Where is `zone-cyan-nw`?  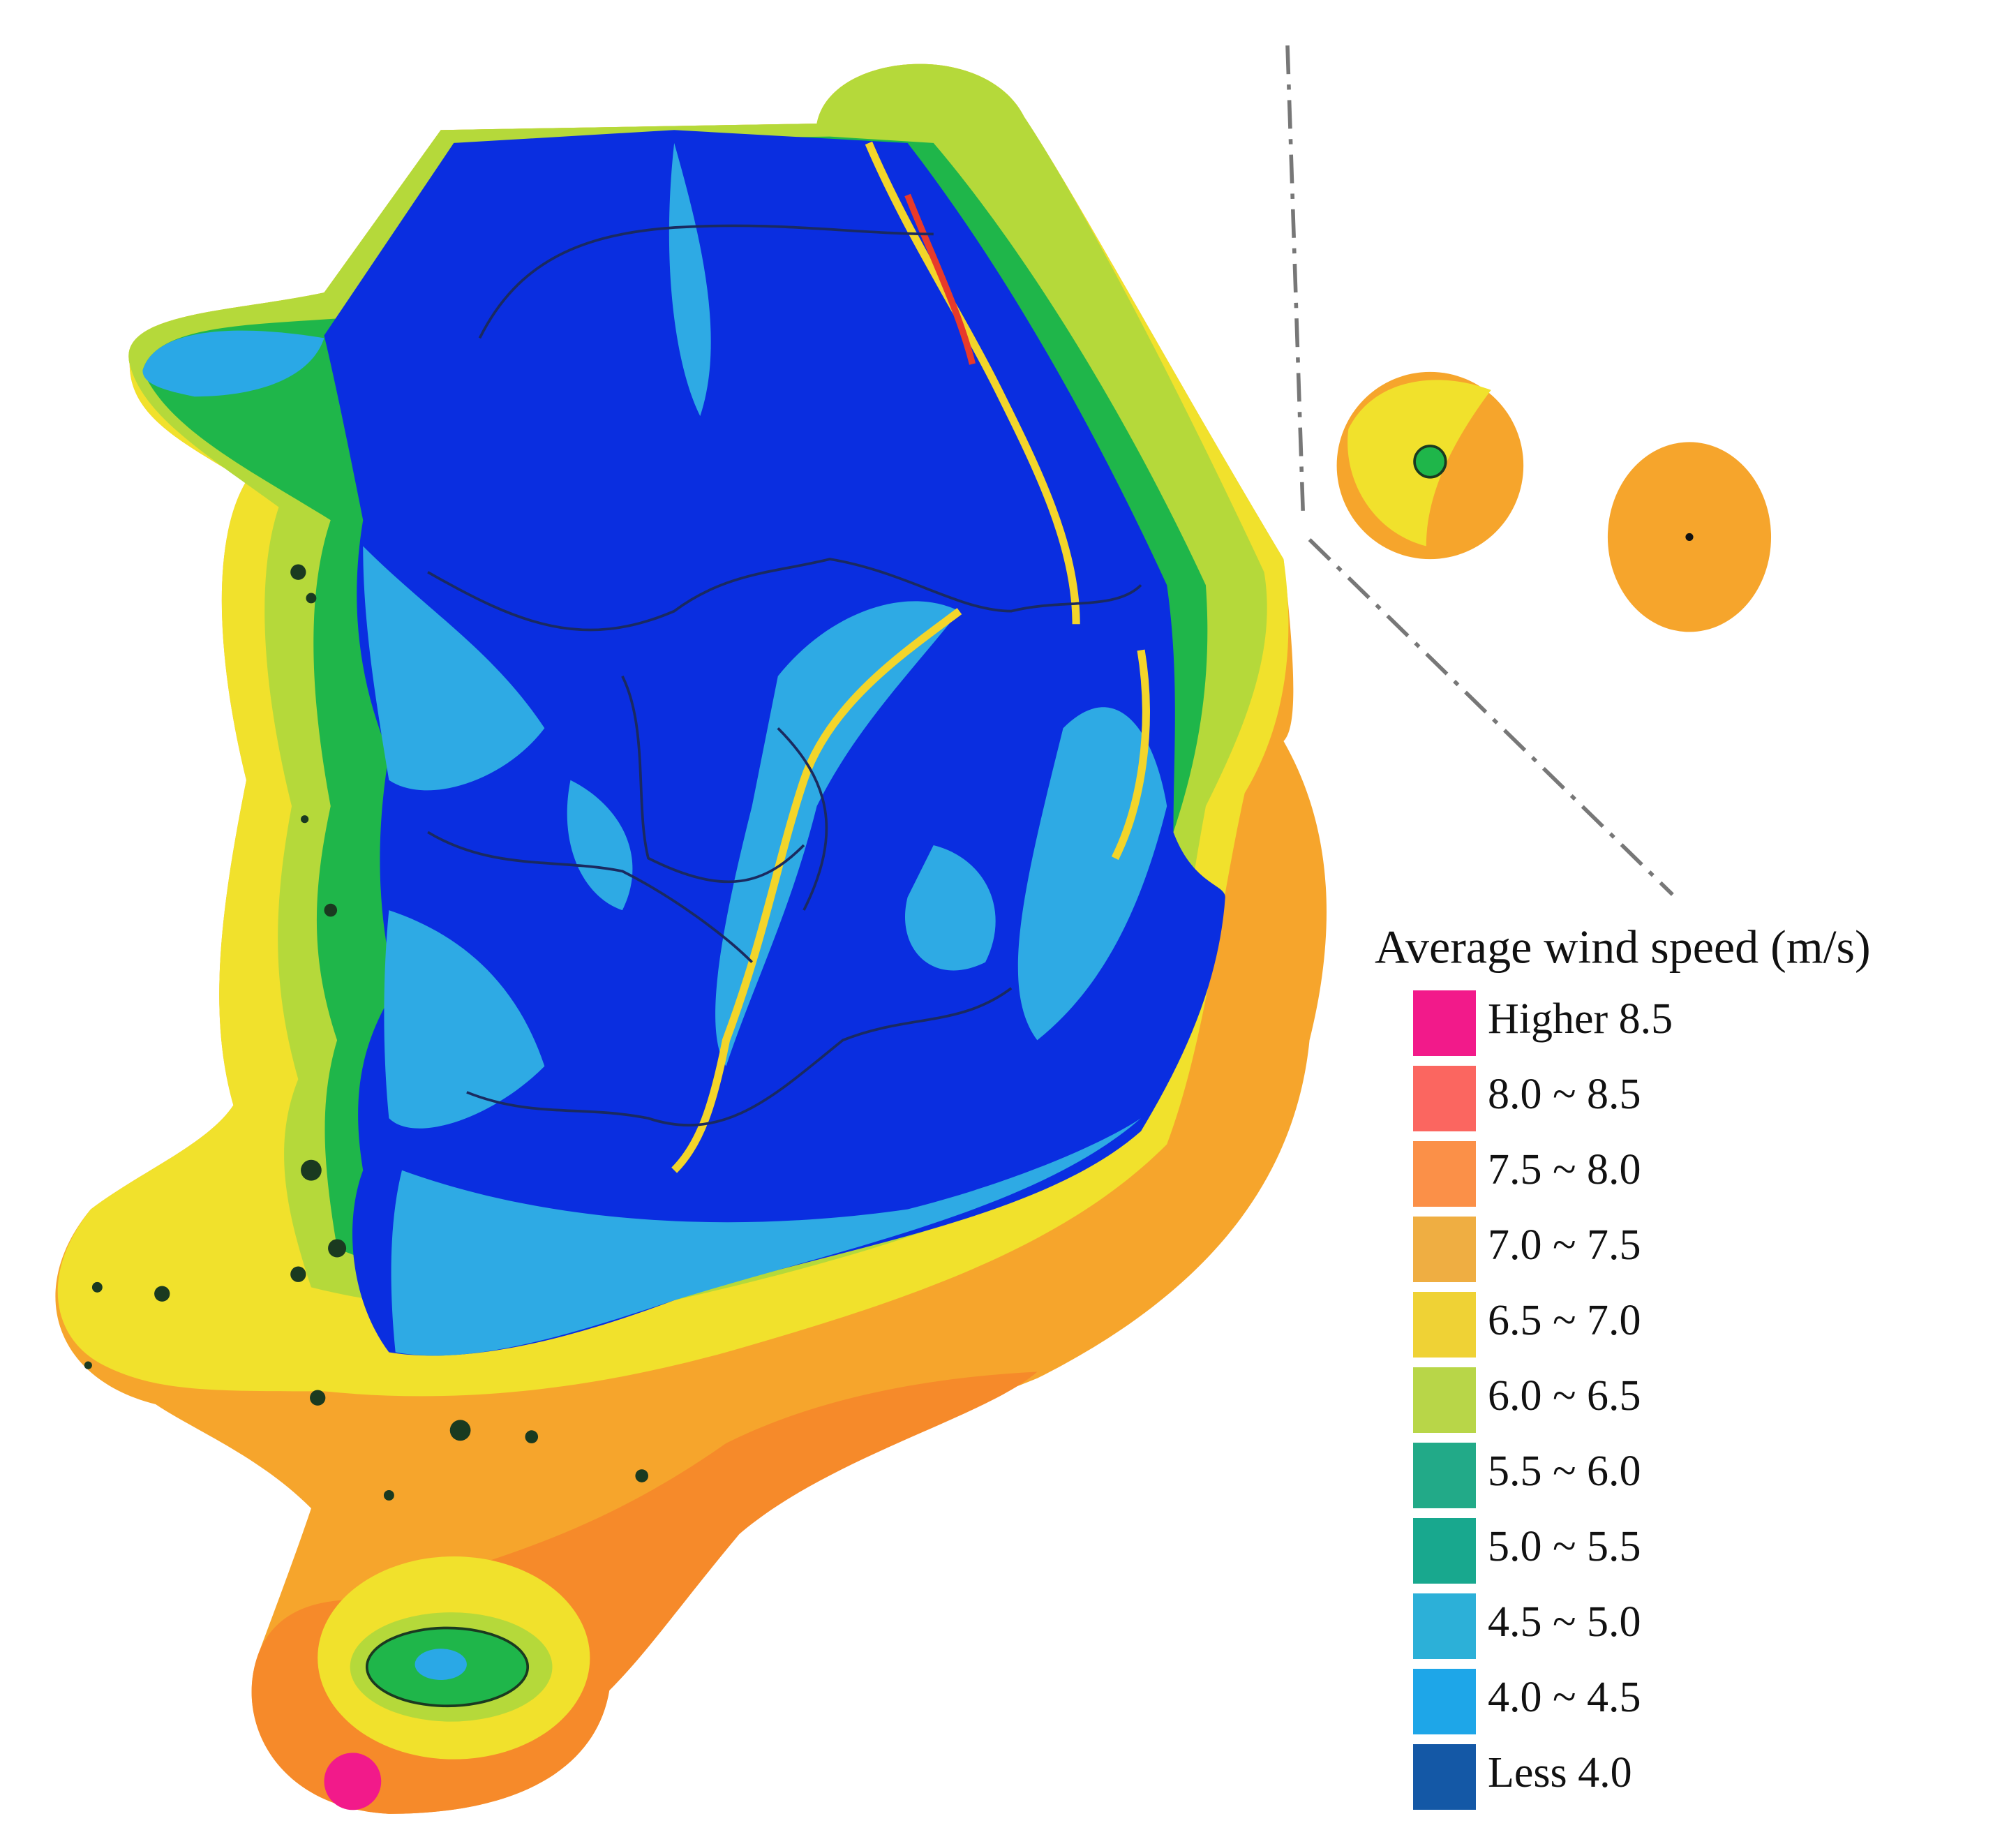
zone-cyan-nw is located at coordinates (233, 364).